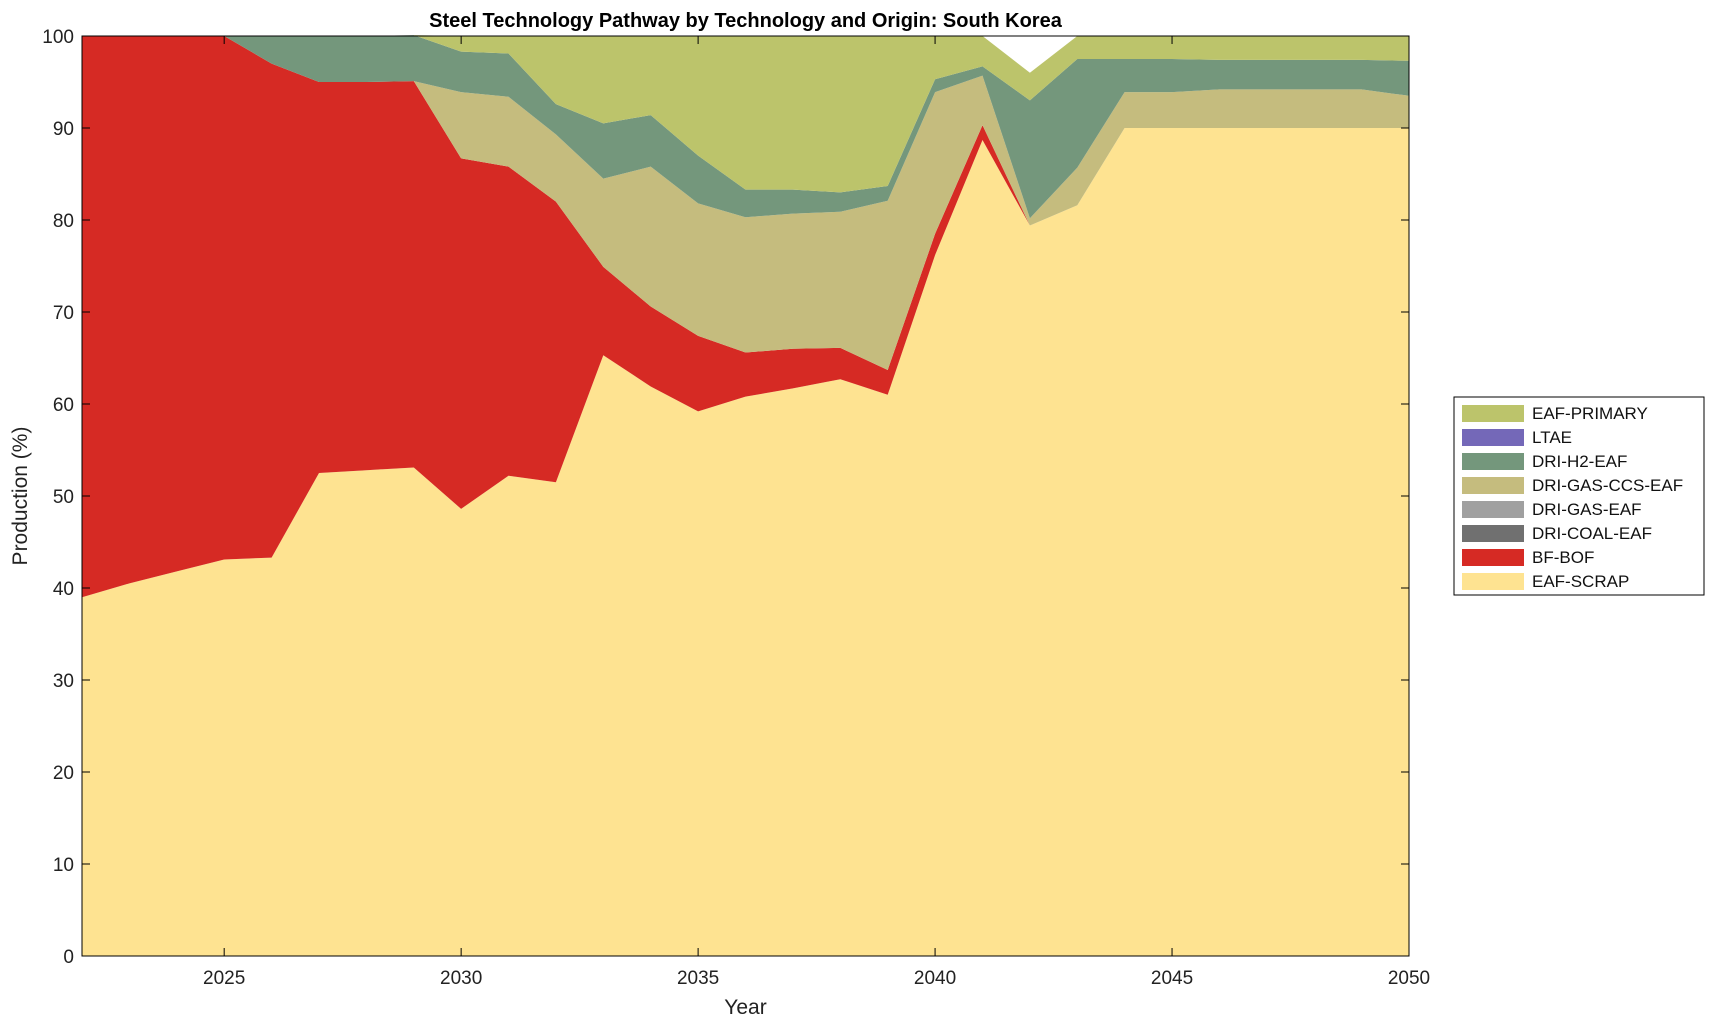 The height and width of the screenshot is (1021, 1709). Describe the element at coordinates (58, 37) in the screenshot. I see `y-tick-label: 100` at that location.